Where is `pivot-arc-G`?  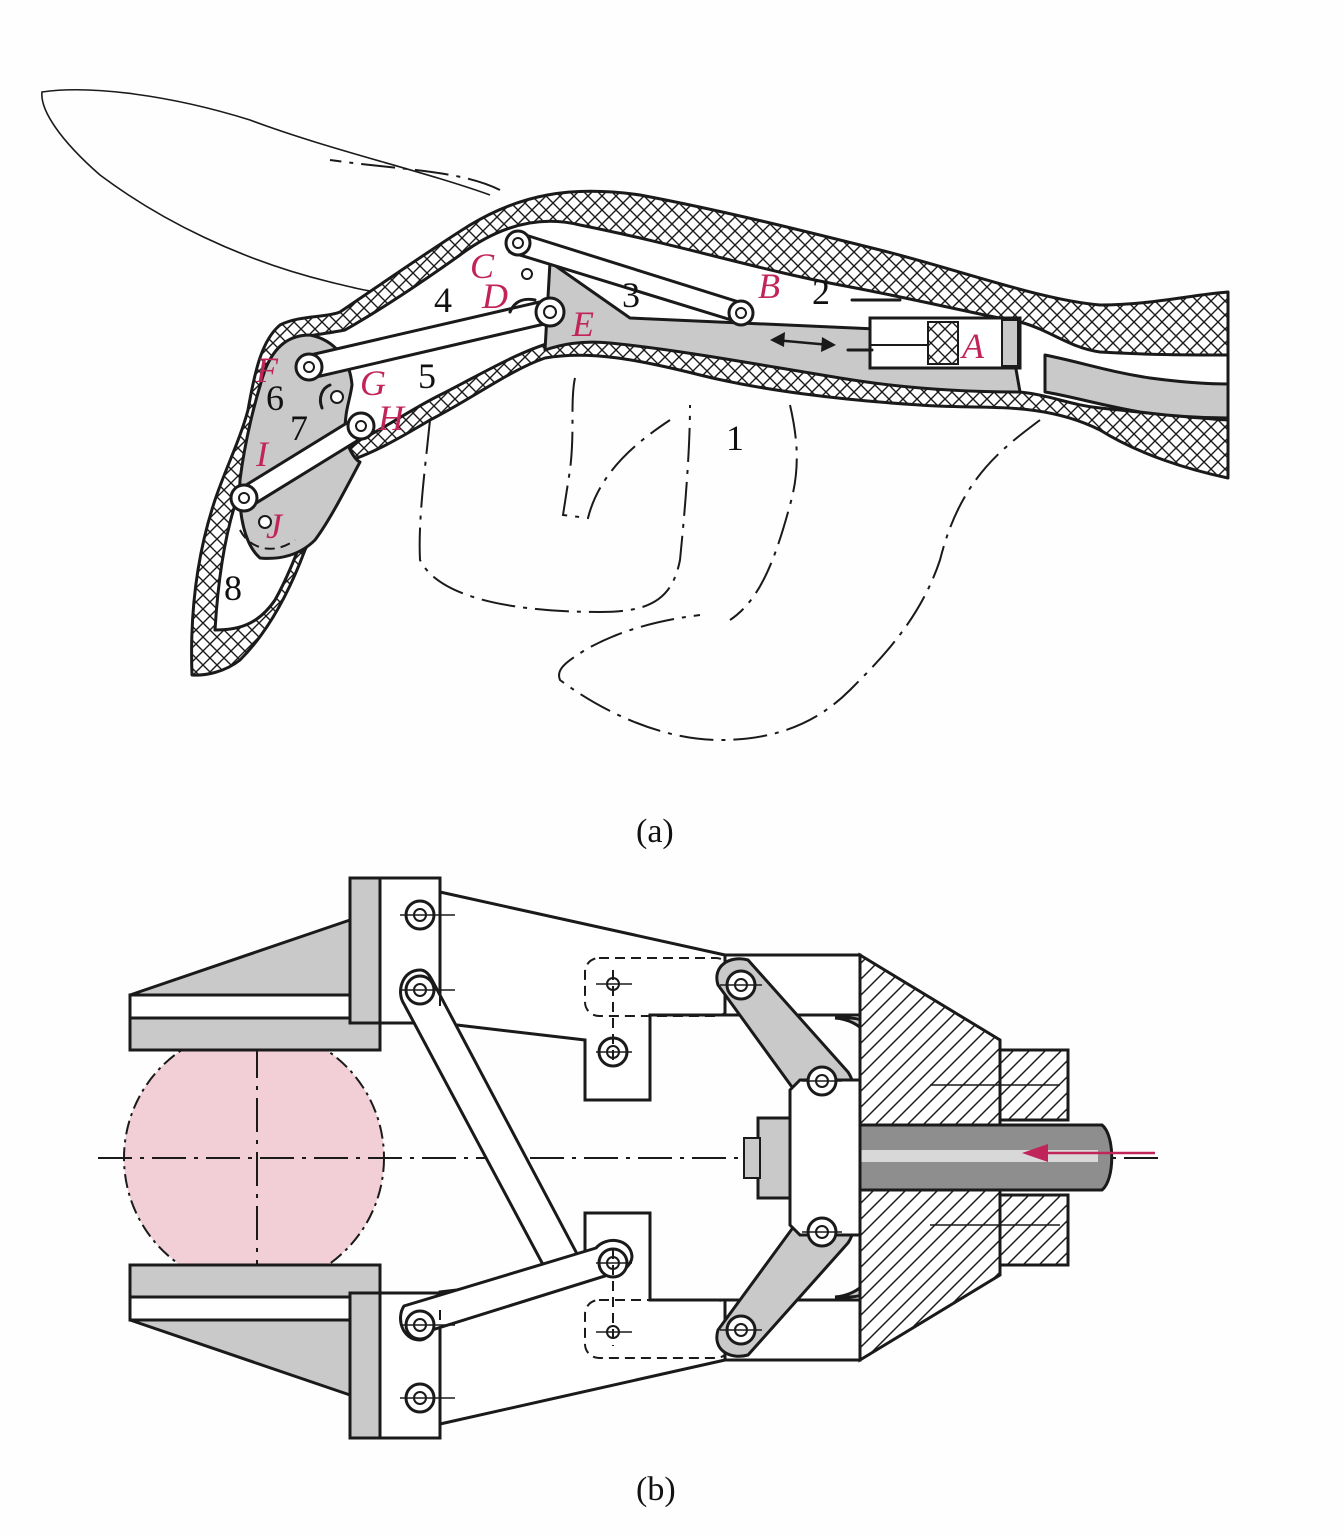 pivot-arc-G is located at coordinates (325, 396).